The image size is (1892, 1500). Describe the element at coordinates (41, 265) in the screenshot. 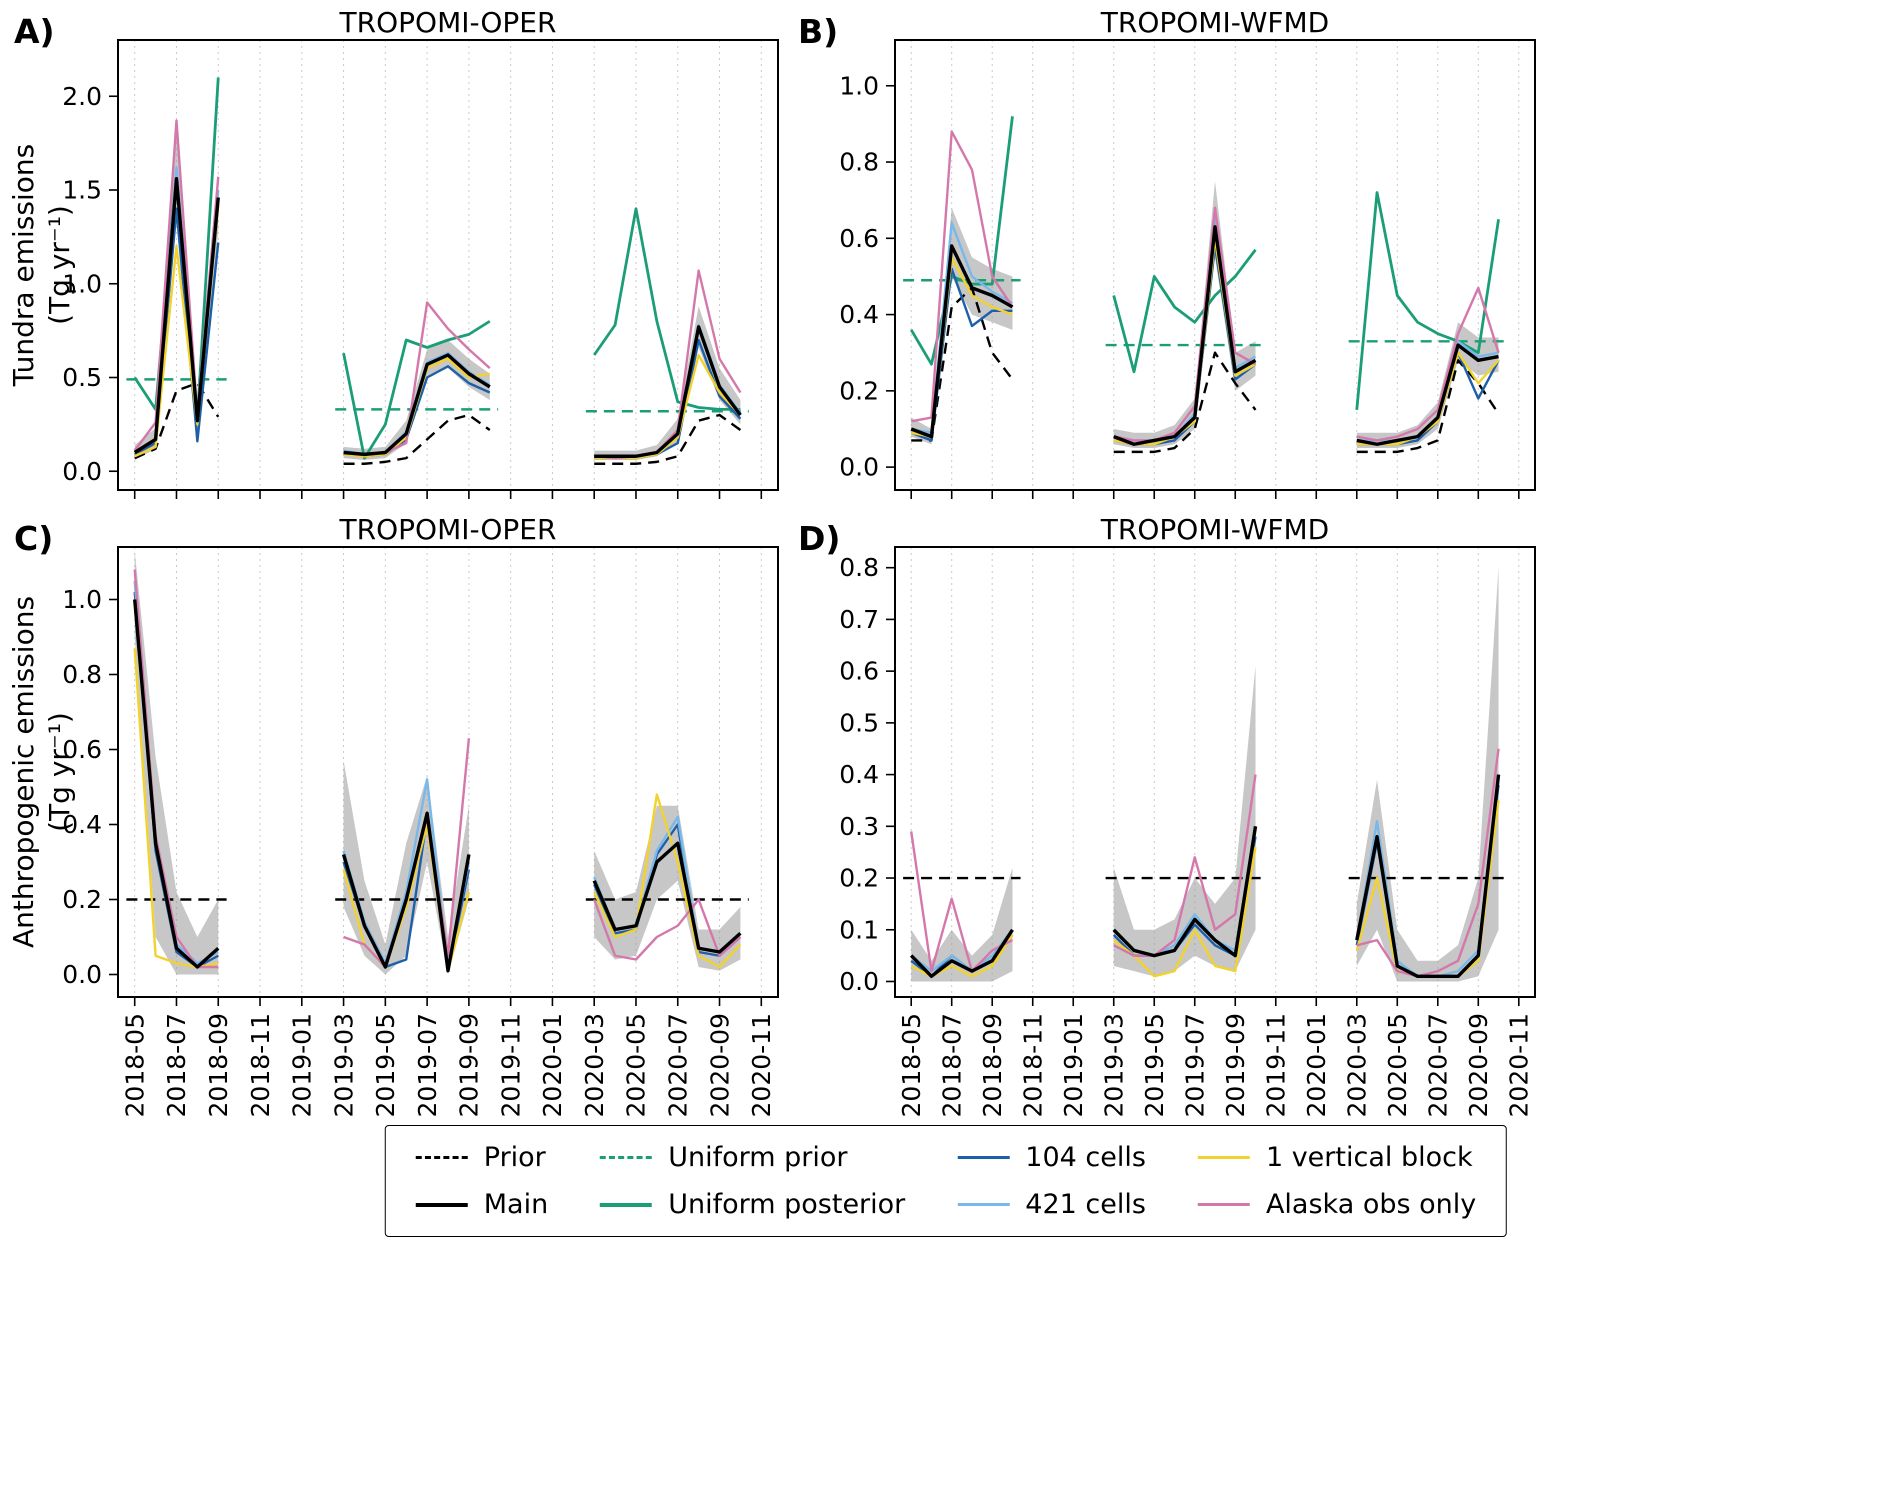

I see `y-axis-label-tundra: Tundra emissions (Tg yr⁻¹)` at that location.